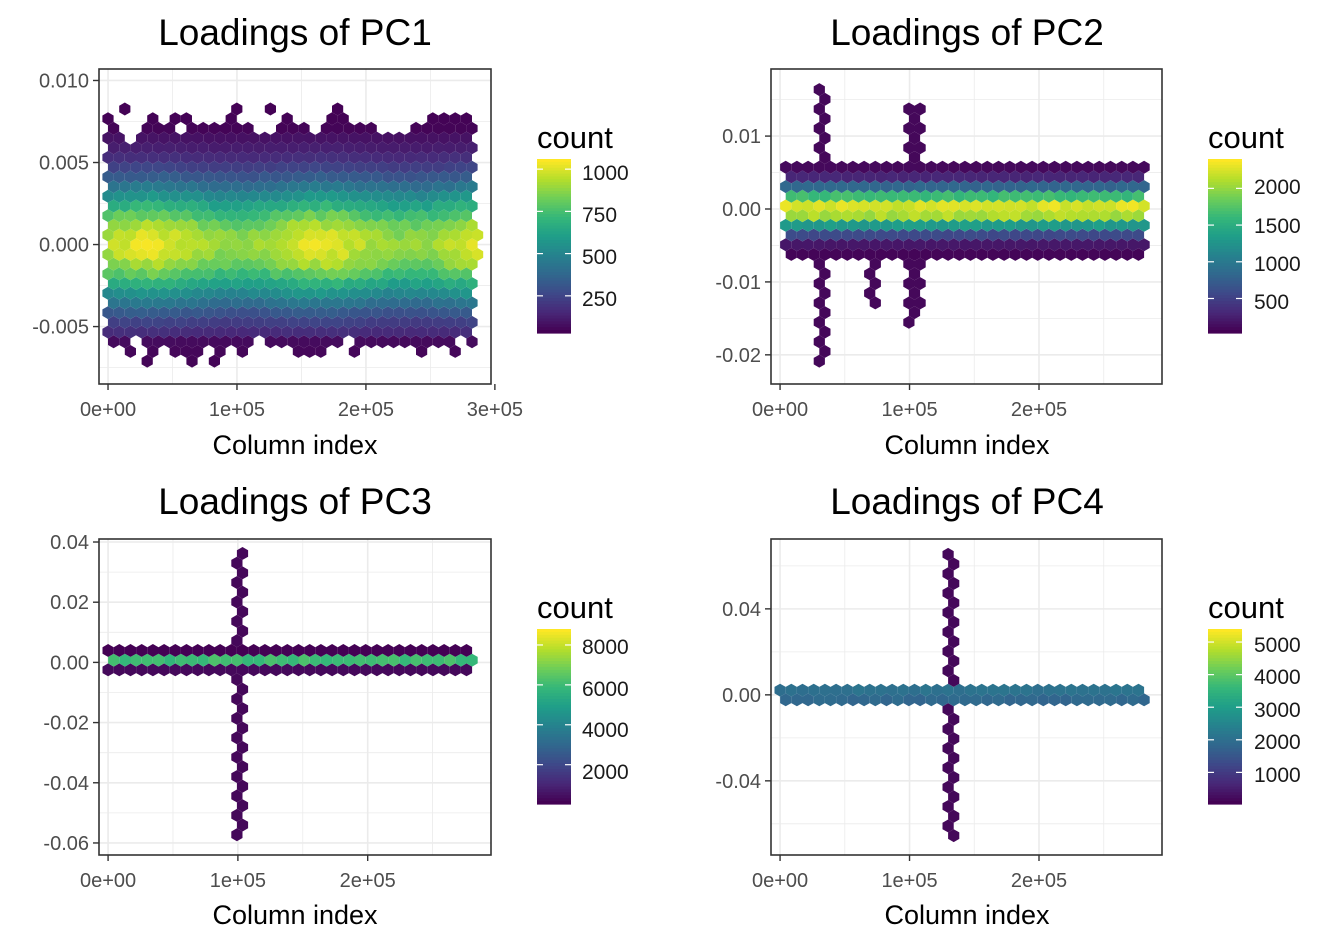 This screenshot has height=940, width=1344. Describe the element at coordinates (741, 137) in the screenshot. I see `y-tick-label: 0.01` at that location.